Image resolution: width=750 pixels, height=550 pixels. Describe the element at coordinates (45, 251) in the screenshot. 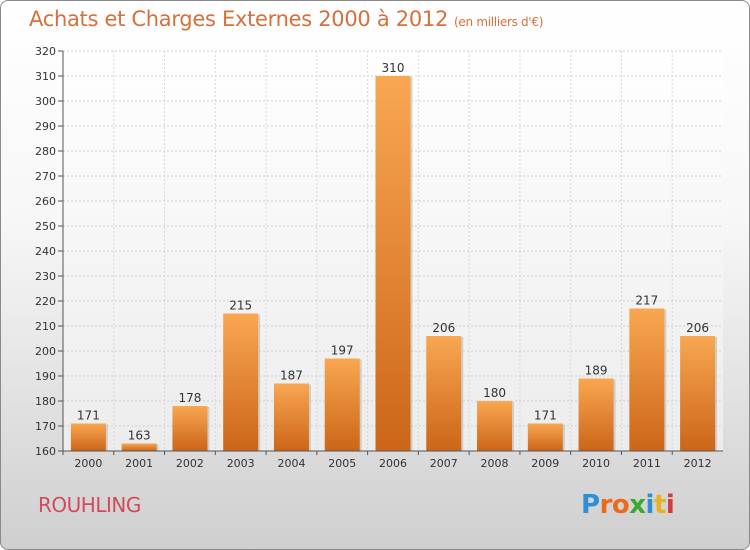

I see `y-tick-label: 240` at that location.